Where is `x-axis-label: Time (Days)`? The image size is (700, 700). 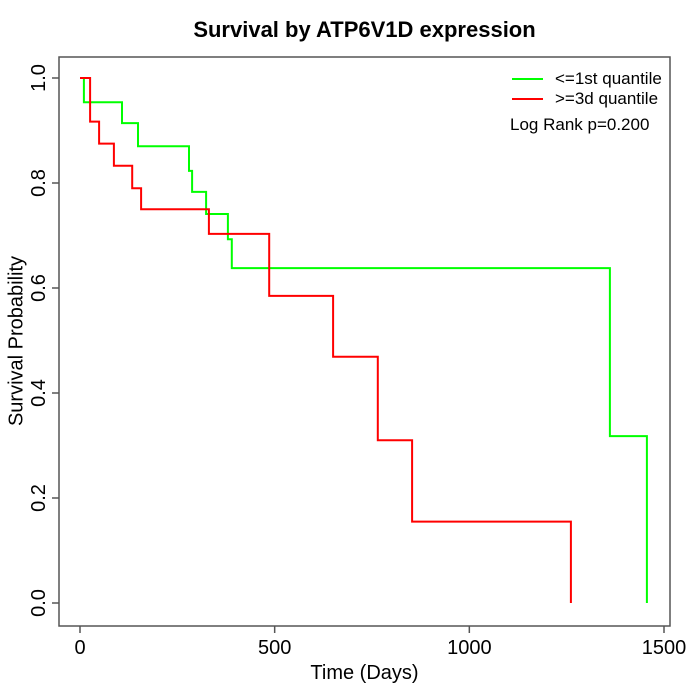
x-axis-label: Time (Days) is located at coordinates (364, 673).